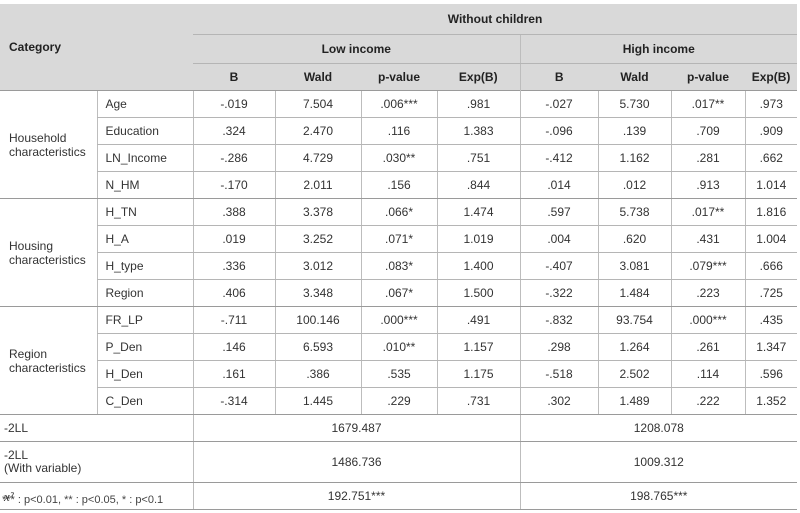 The image size is (800, 513). Describe the element at coordinates (233, 347) in the screenshot. I see `value-cell: .146` at that location.